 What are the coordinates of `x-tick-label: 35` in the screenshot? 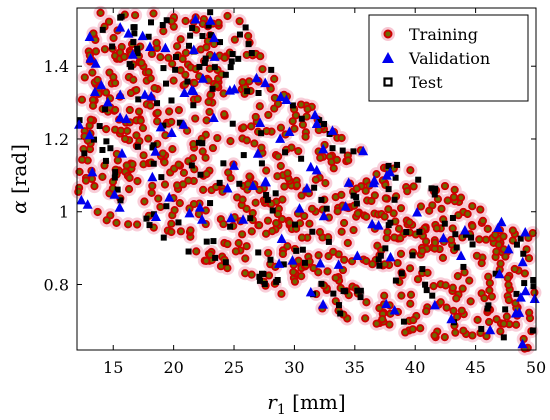 It's located at (355, 367).